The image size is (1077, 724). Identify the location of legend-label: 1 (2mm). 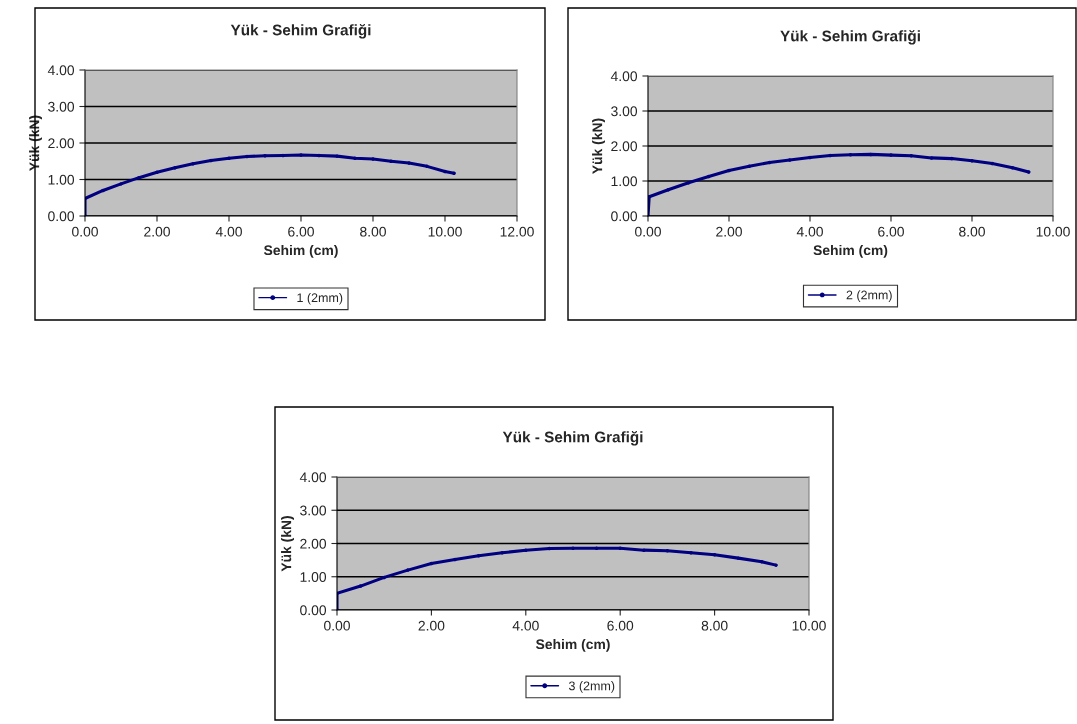
(320, 298).